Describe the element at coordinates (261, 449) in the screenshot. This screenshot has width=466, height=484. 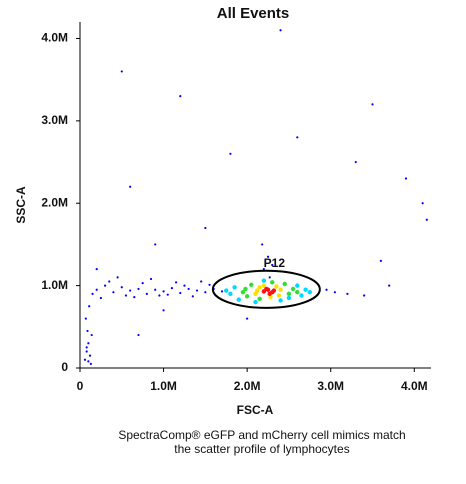
I see `caption-line: the scatter profile of lymphocytes` at that location.